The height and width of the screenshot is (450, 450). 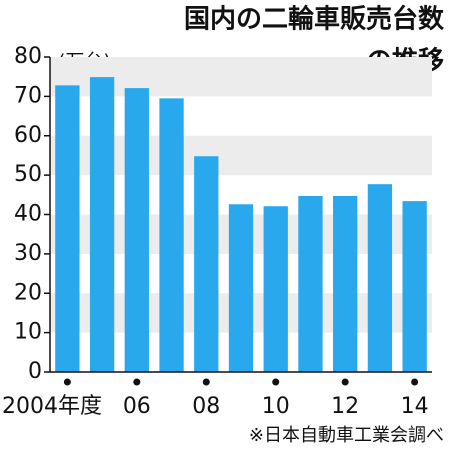 What do you see at coordinates (346, 435) in the screenshot?
I see `source-note: ※日本自動車工業会調べ` at bounding box center [346, 435].